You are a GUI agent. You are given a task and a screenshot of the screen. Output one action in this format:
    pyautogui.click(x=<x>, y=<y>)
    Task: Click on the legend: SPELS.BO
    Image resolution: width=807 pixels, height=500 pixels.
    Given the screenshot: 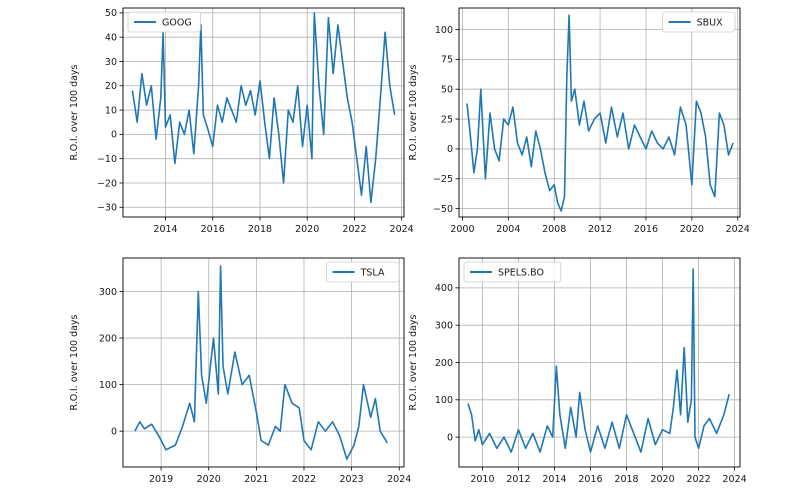 What is the action you would take?
    pyautogui.click(x=512, y=272)
    